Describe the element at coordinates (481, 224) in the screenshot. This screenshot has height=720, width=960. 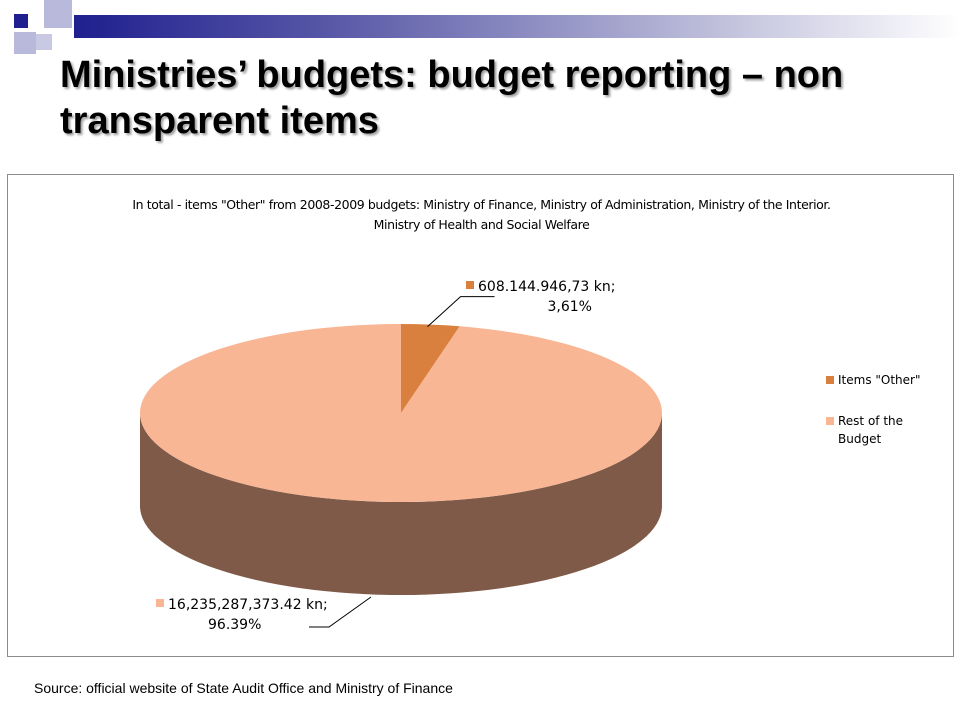
I see `chart-title-line-2: Ministry of Health and Social Welfare` at that location.